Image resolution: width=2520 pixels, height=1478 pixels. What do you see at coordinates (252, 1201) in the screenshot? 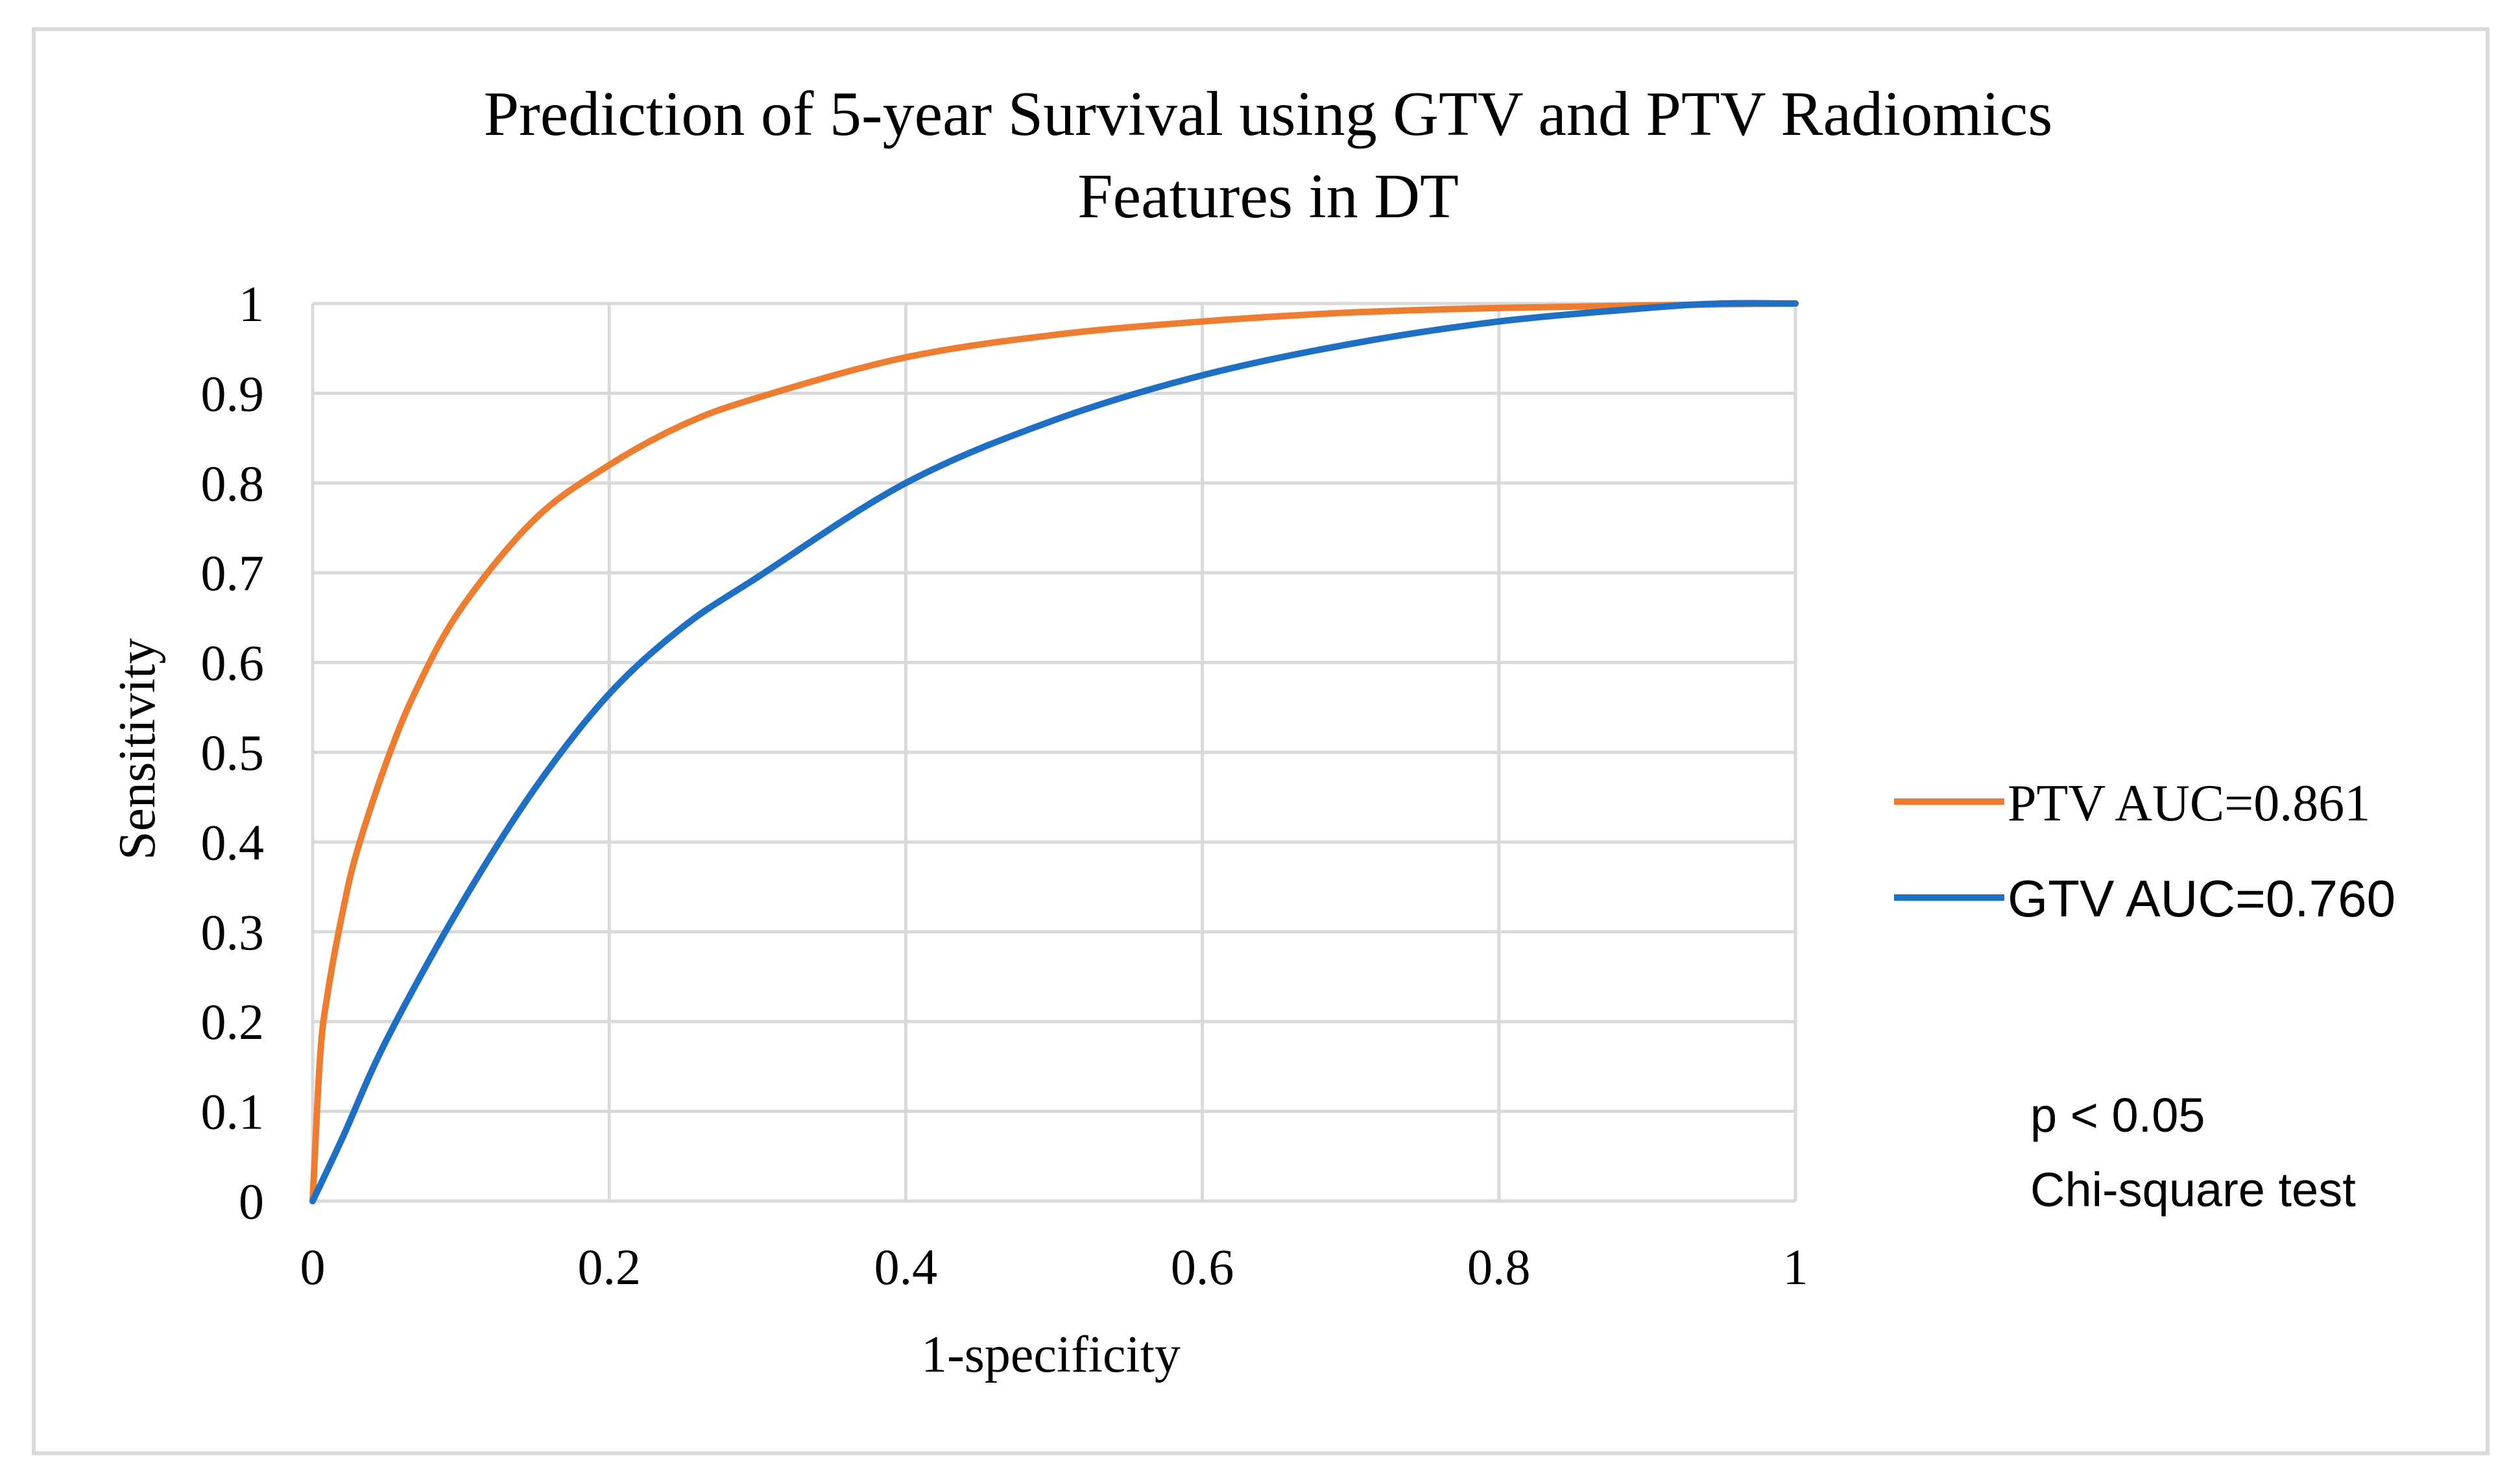
I see `y-tick-label: 0` at bounding box center [252, 1201].